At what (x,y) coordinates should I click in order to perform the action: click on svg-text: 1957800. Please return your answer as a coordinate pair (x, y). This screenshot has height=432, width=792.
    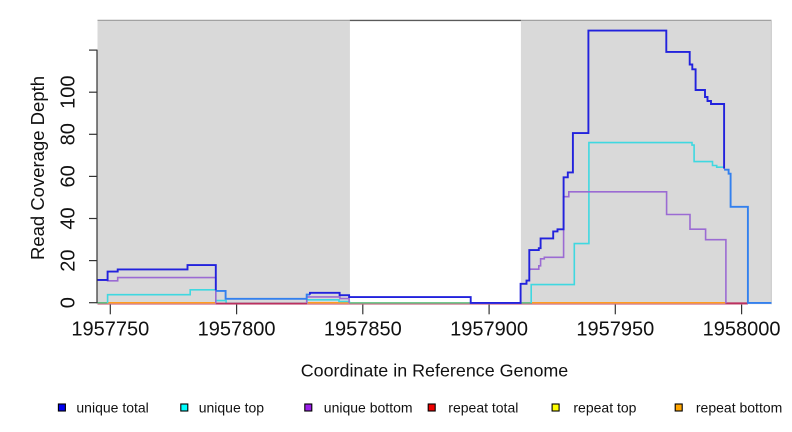
    Looking at the image, I should click on (237, 330).